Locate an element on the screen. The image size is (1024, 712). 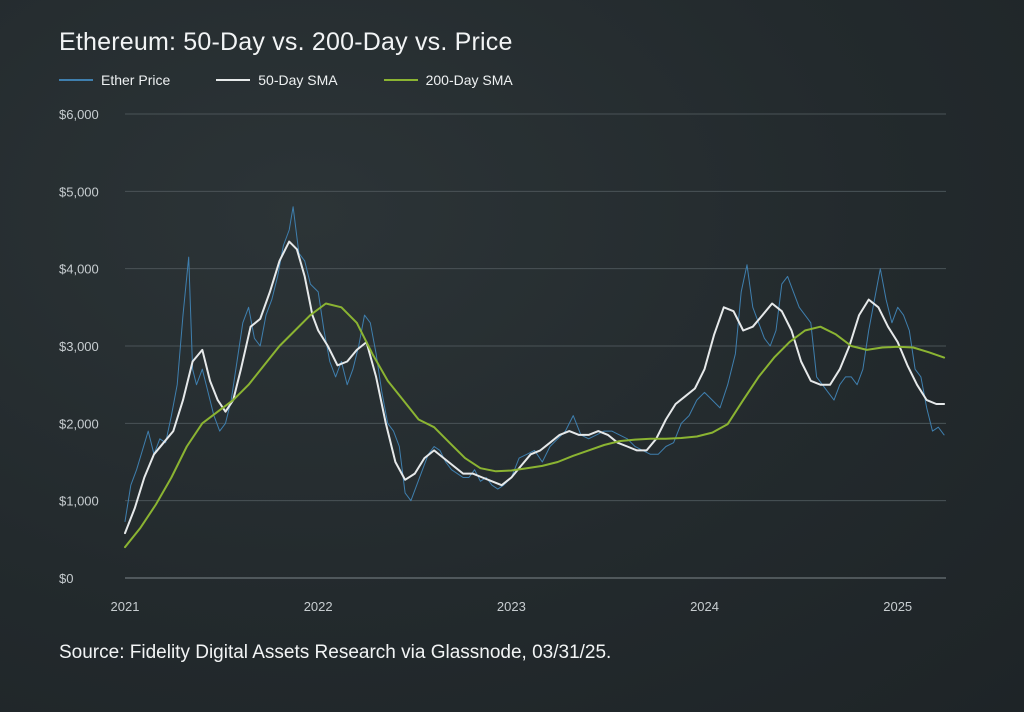
legend-item-50-day-sma: 50-Day SMA is located at coordinates (277, 80).